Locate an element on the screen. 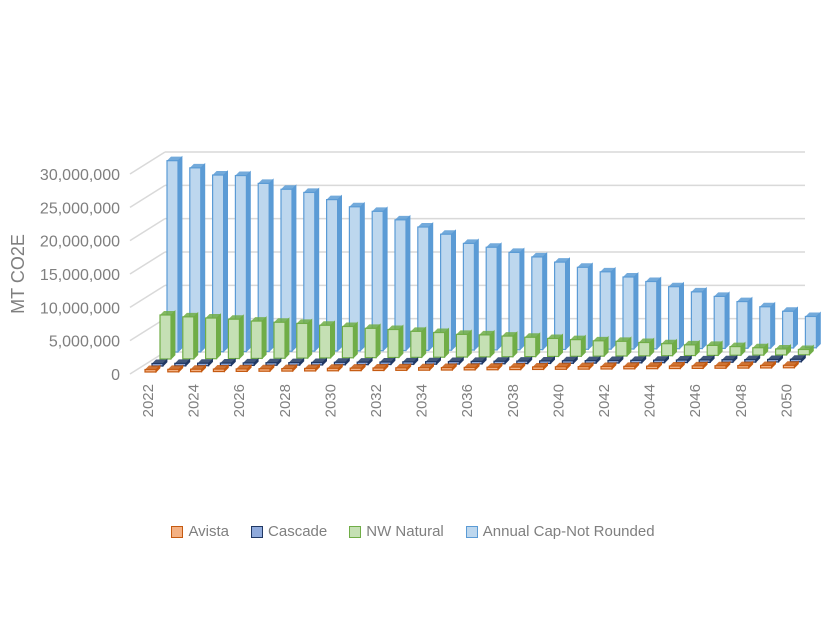 Image resolution: width=826 pixels, height=620 pixels. bar-cascade-2045 is located at coordinates (683, 359).